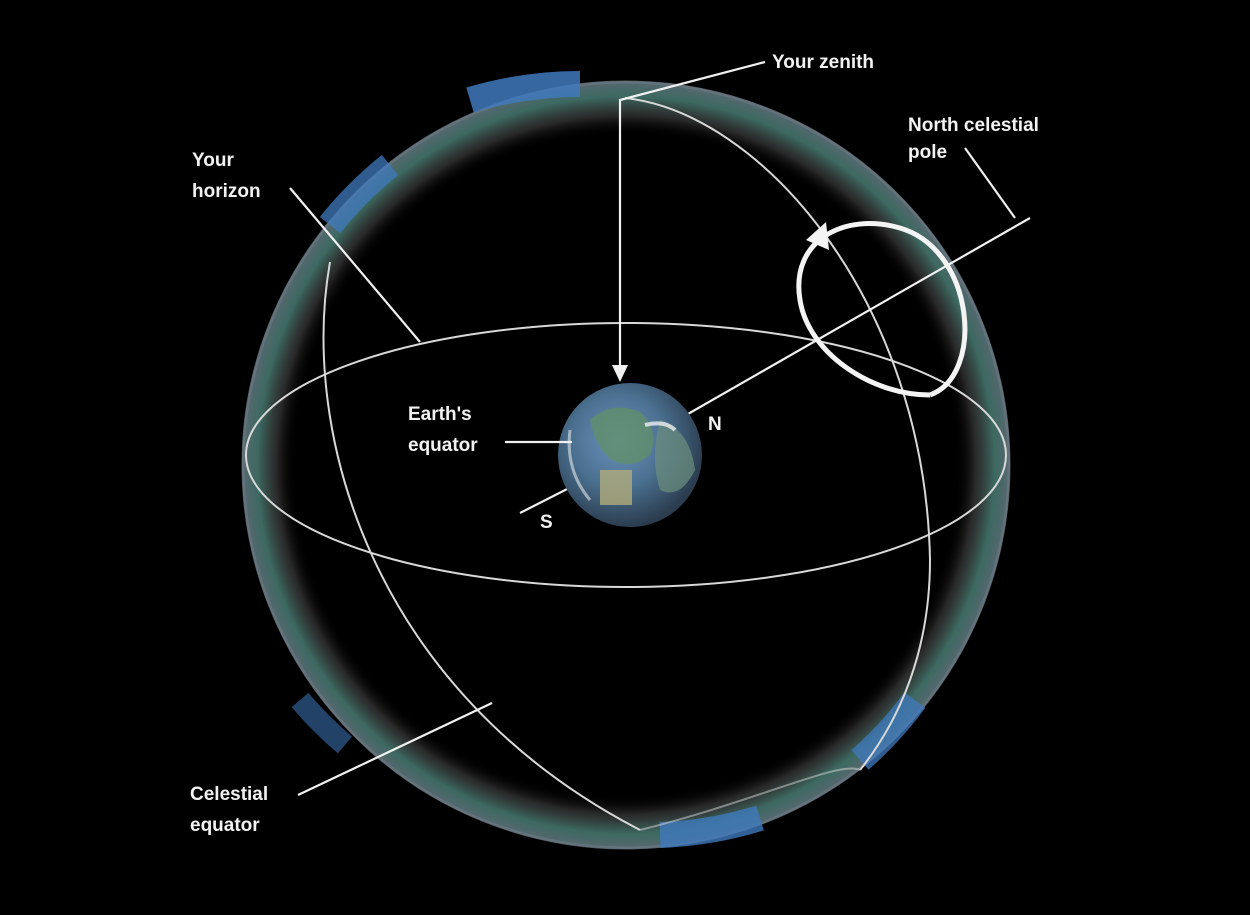 The width and height of the screenshot is (1250, 915). Describe the element at coordinates (229, 794) in the screenshot. I see `label-celestial-equator-line1: Celestial` at that location.